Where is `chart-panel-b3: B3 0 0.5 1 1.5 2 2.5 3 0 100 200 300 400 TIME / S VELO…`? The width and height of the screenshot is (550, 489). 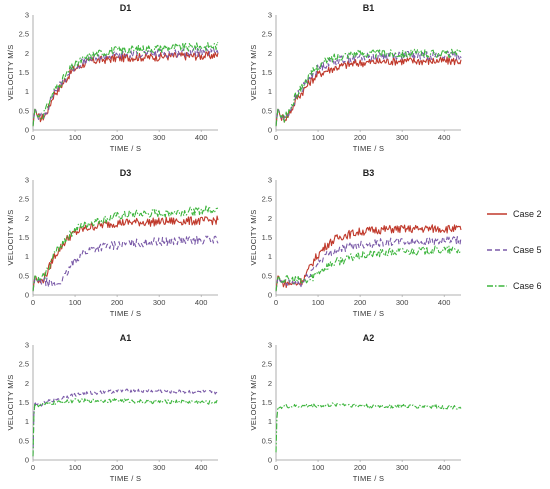 chart-panel-b3: B3 0 0.5 1 1.5 2 2.5 3 0 100 200 300 400 TIME / S VELO… is located at coordinates (355, 243).